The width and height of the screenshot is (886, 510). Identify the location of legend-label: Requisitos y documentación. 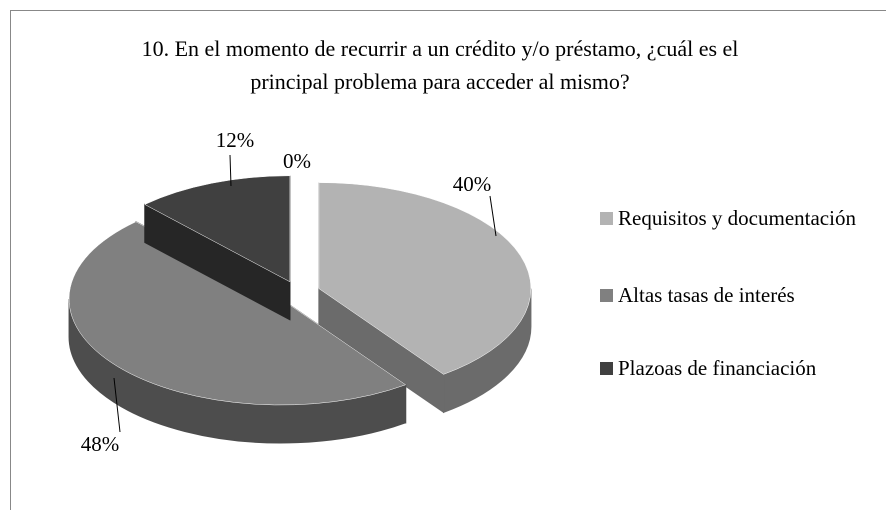
(737, 218).